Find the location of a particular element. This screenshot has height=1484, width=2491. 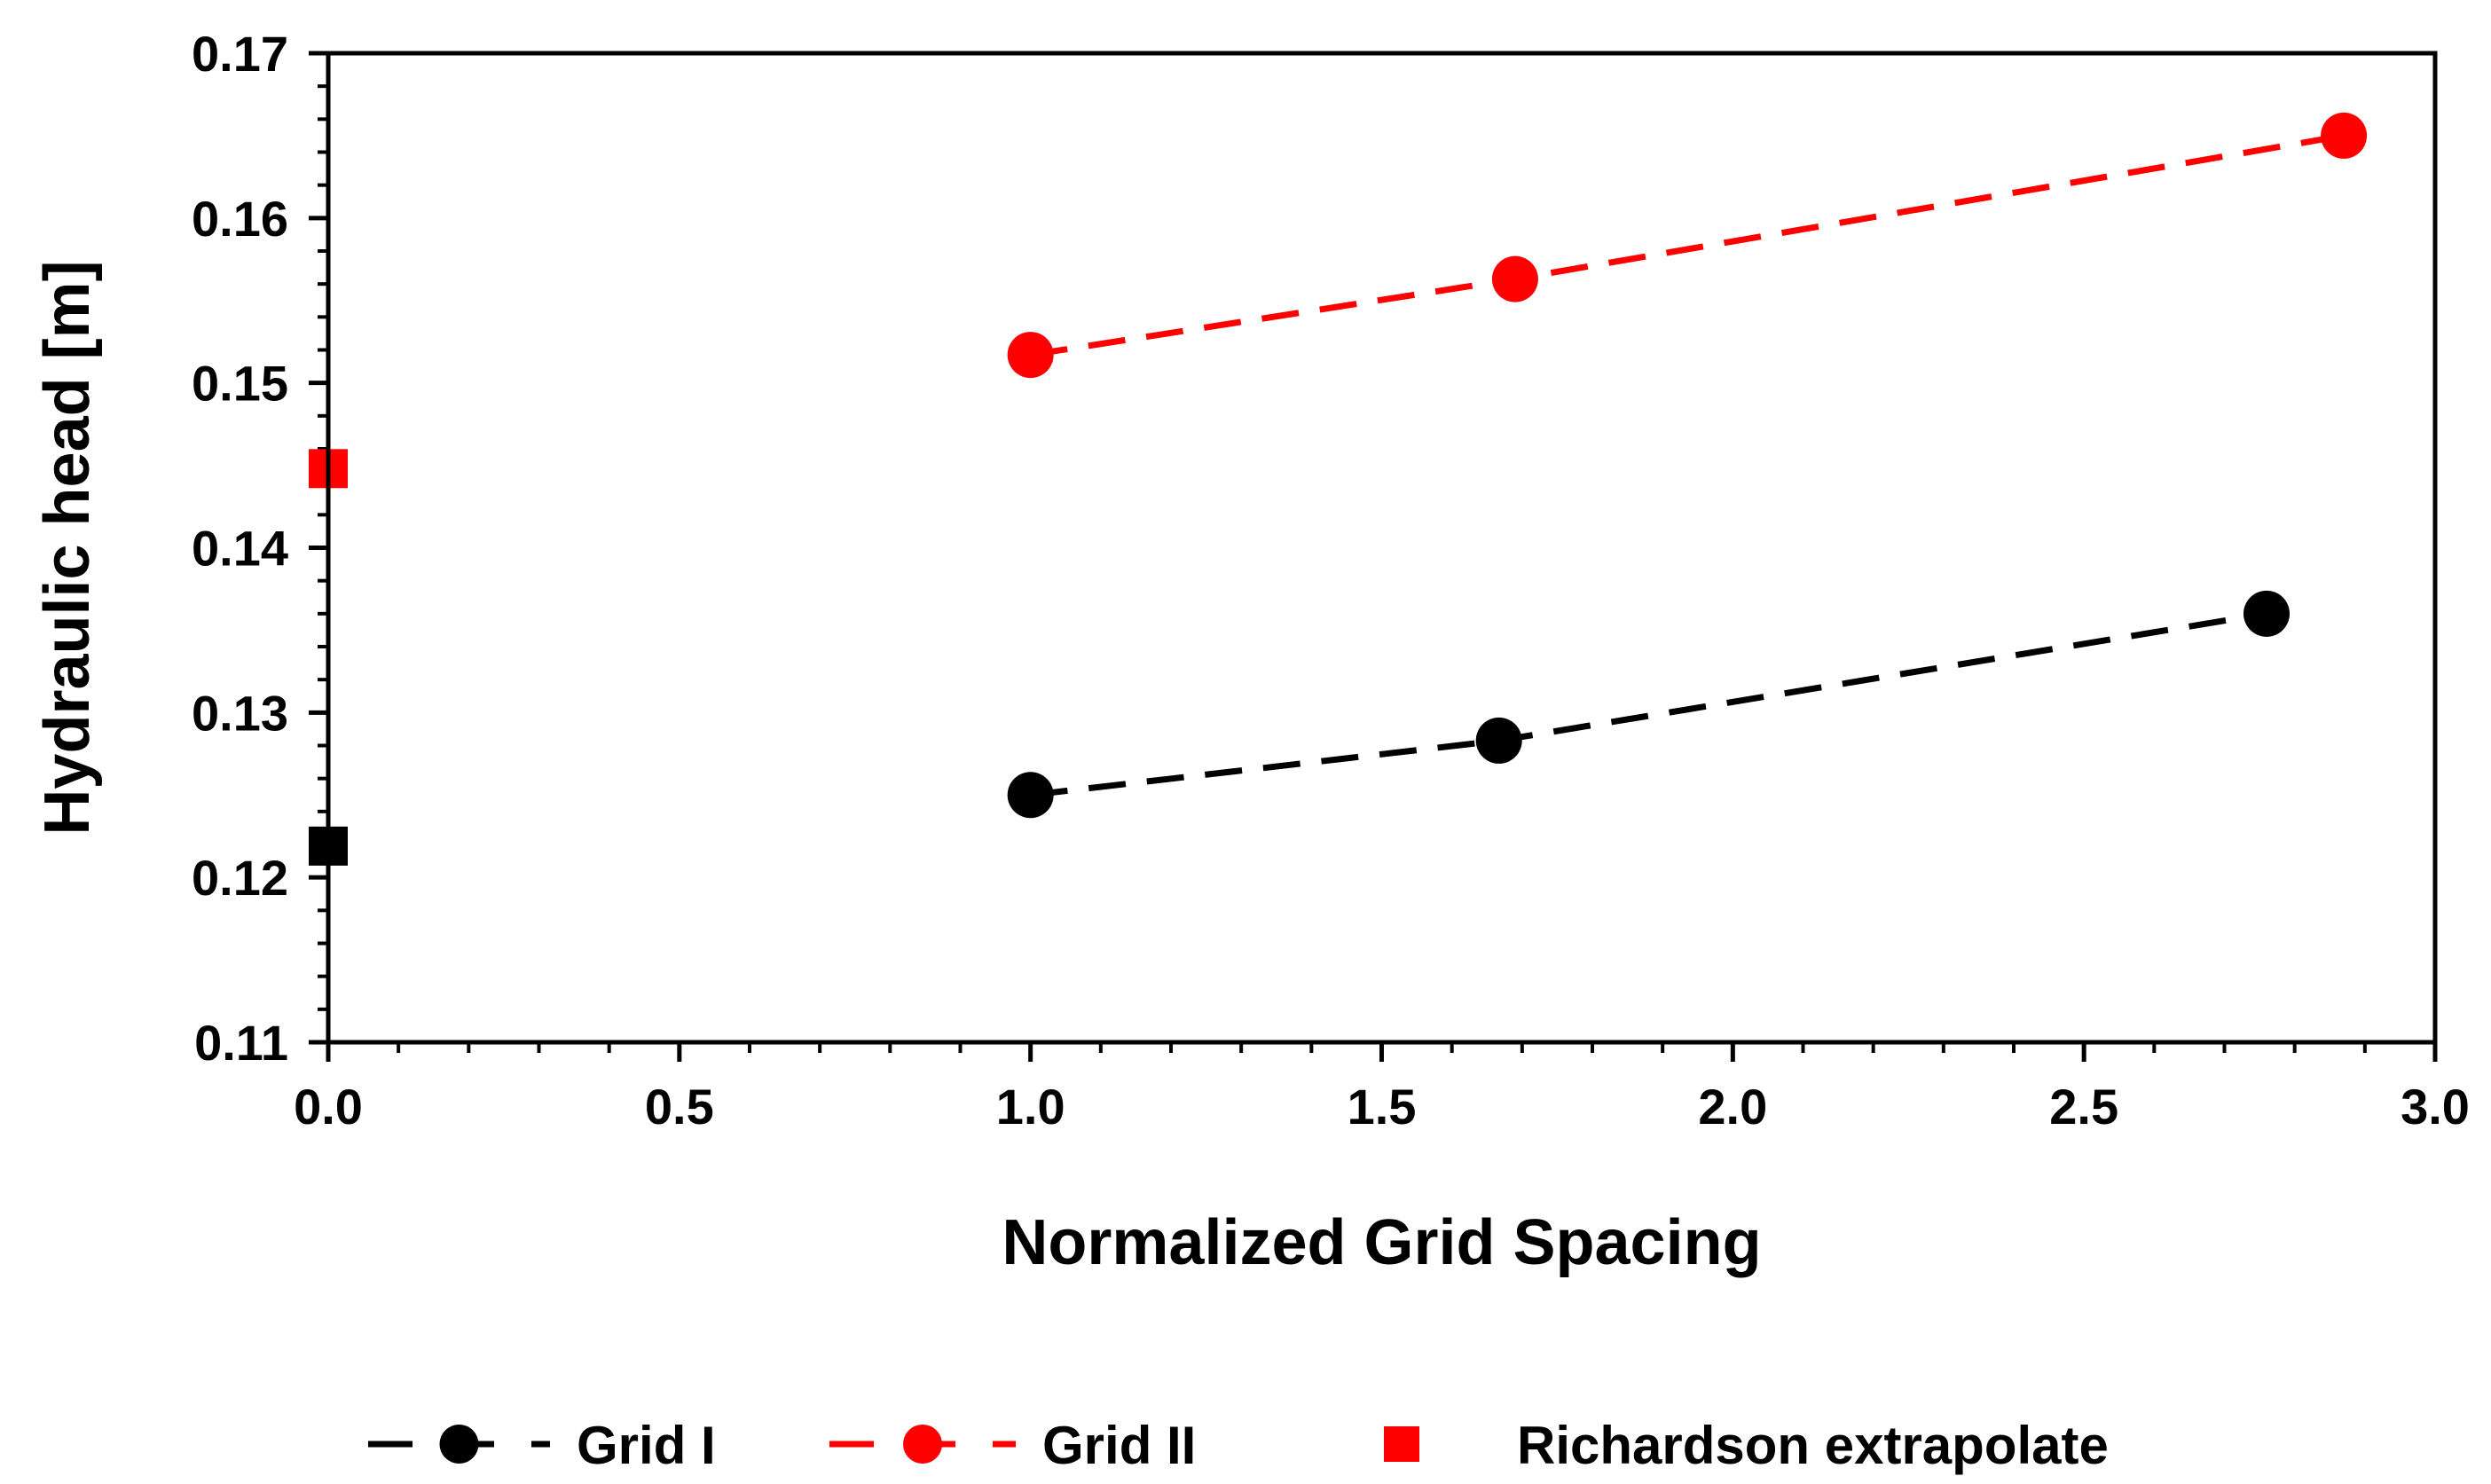

y-tick-label: 0.15 is located at coordinates (240, 384).